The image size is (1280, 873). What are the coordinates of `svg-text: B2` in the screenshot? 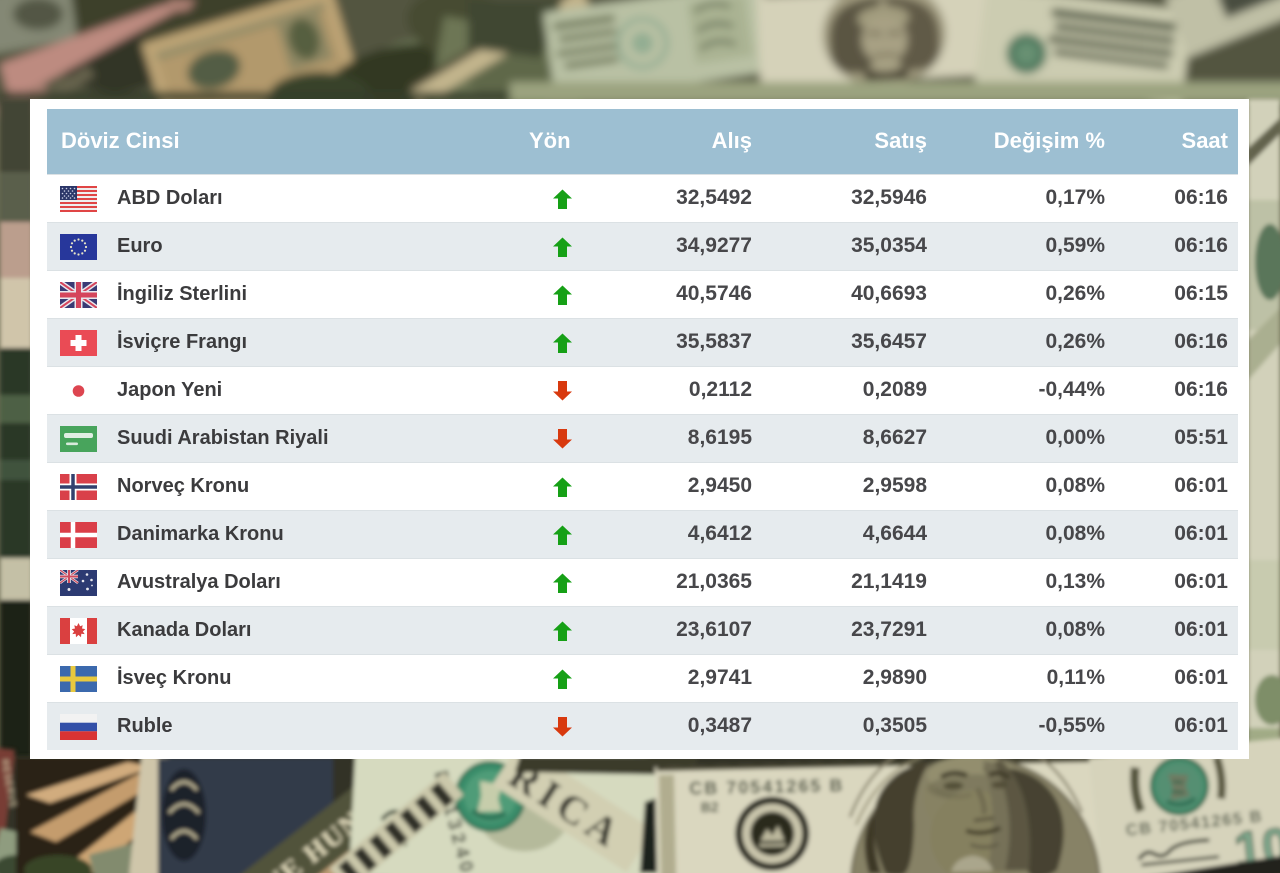 It's located at (710, 807).